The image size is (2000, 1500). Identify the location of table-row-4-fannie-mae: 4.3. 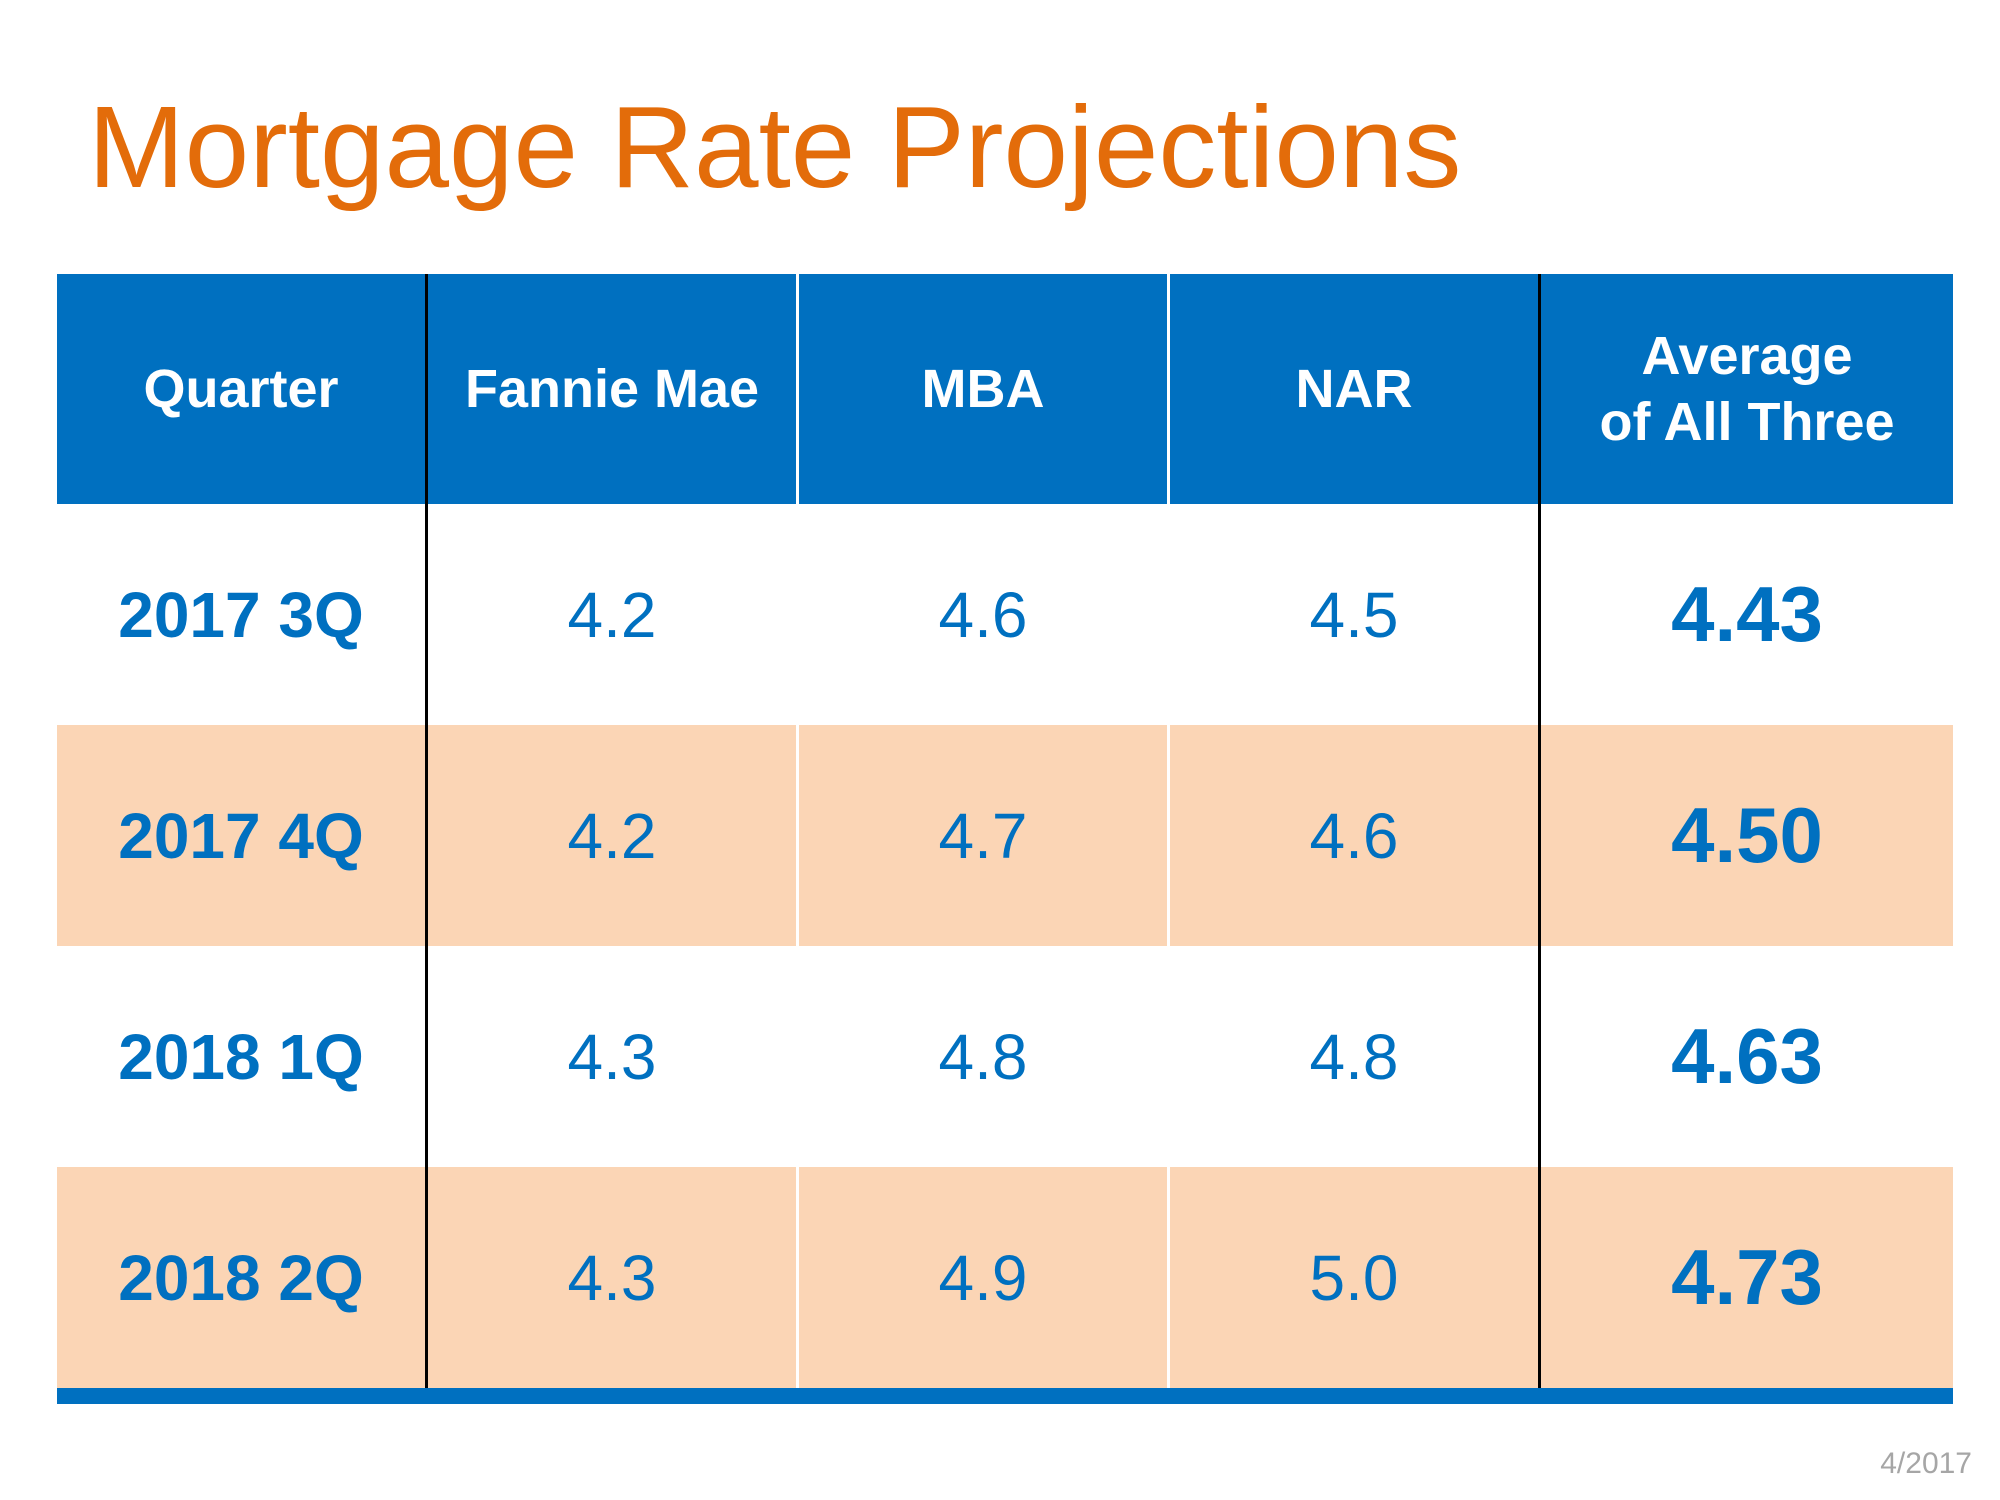
(613, 1277).